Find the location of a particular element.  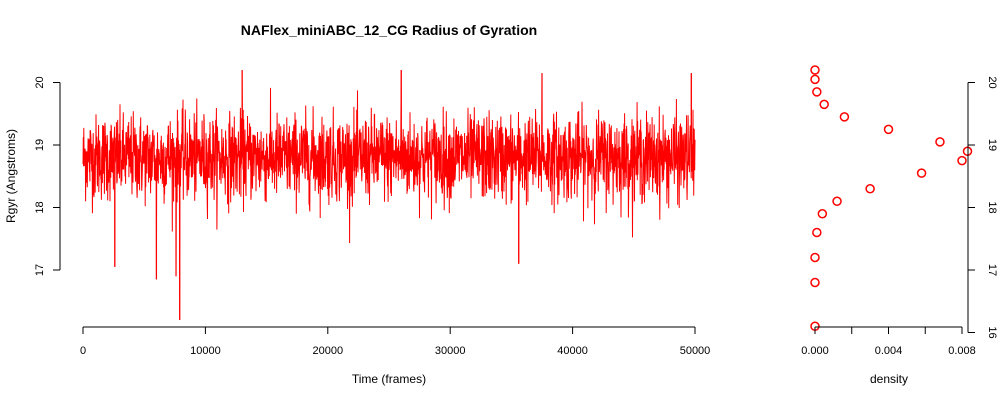

main-x-axis: 0 10000 20000 30000 40000 50000 is located at coordinates (395, 341).